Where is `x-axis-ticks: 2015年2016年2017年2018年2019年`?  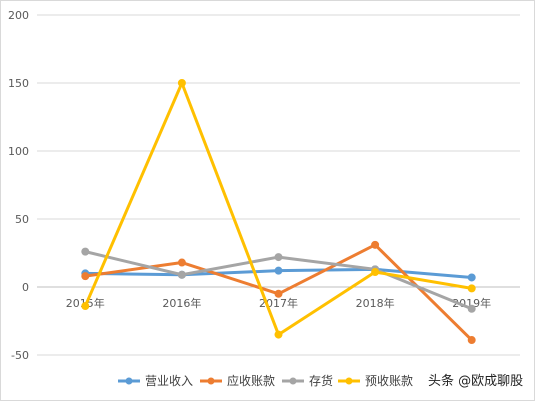 x-axis-ticks: 2015年2016年2017年2018年2019年 is located at coordinates (278, 303).